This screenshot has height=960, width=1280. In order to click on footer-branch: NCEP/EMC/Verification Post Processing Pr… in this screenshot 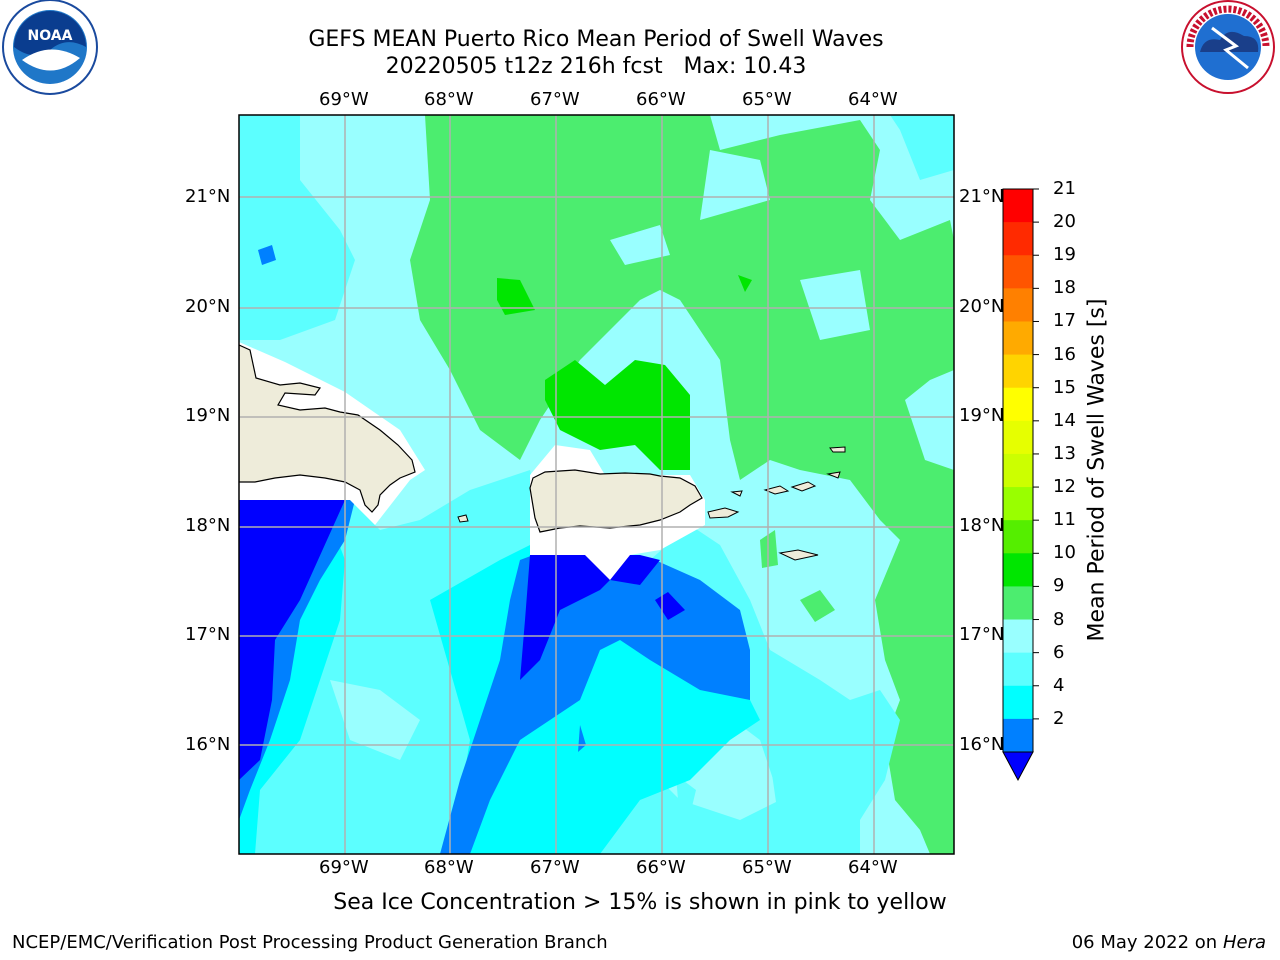, I will do `click(310, 942)`.